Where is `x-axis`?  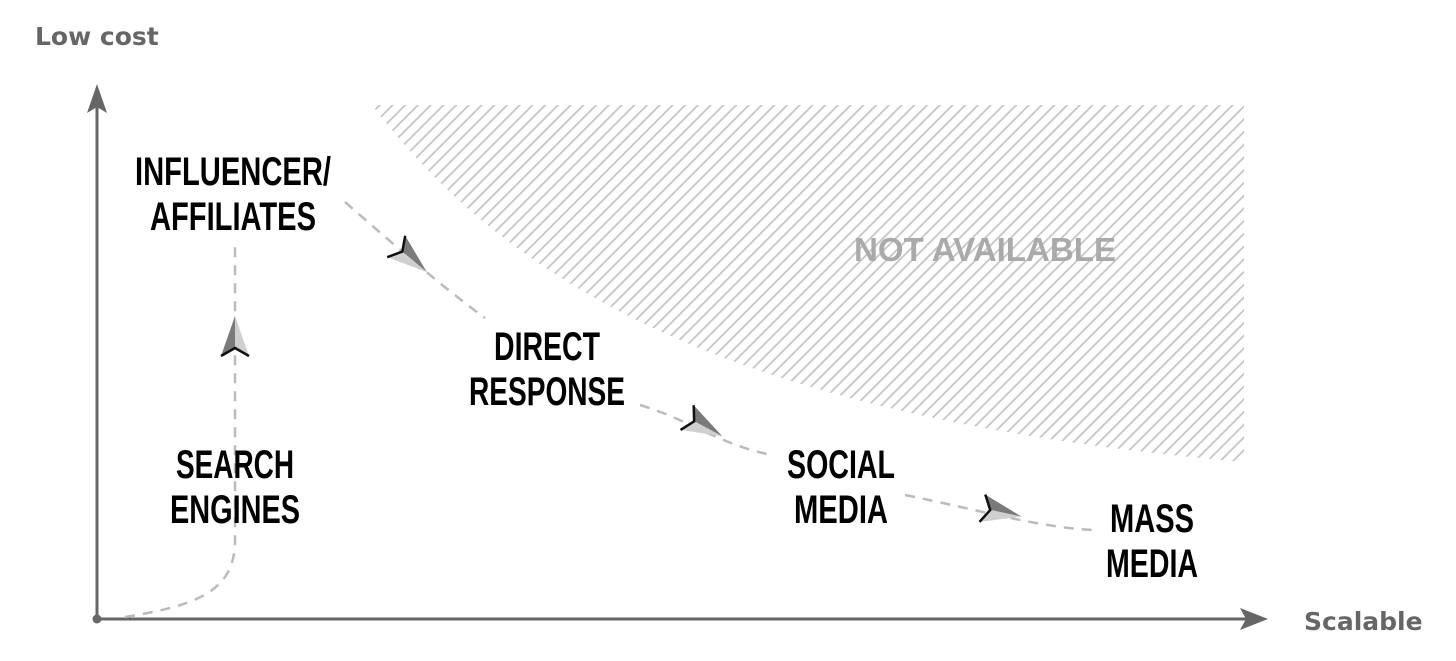 x-axis is located at coordinates (682, 619).